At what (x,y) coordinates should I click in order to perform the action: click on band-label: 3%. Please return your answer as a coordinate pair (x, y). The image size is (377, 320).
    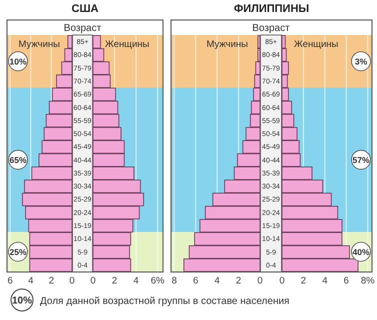
    Looking at the image, I should click on (361, 61).